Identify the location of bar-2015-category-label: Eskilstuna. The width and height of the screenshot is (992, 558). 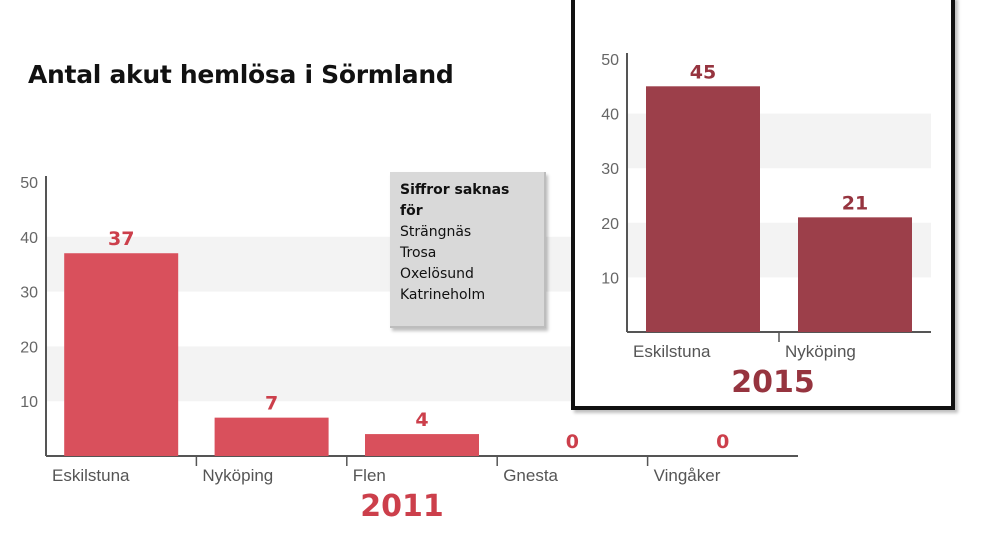
(672, 351).